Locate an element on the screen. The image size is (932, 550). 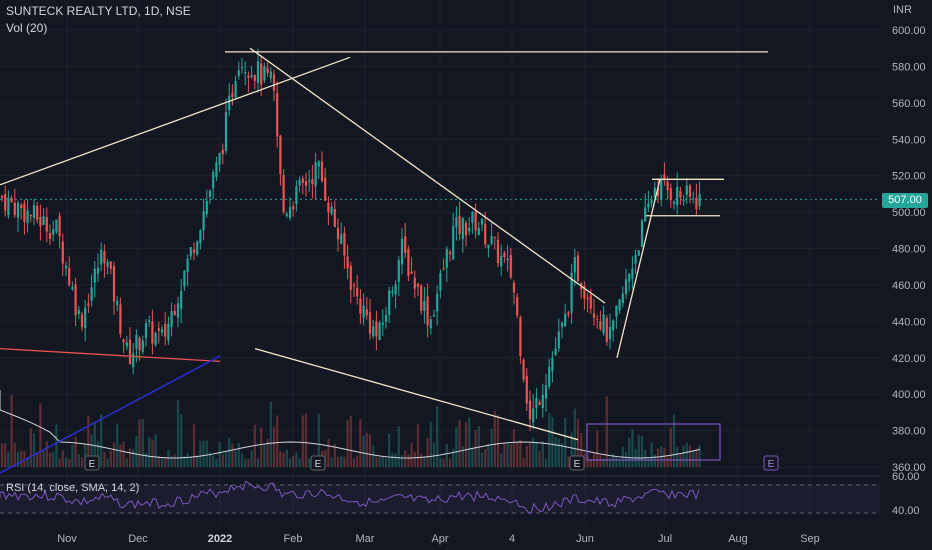
rsi-label: RSI (14, close, SMA, 14, 2) is located at coordinates (73, 488).